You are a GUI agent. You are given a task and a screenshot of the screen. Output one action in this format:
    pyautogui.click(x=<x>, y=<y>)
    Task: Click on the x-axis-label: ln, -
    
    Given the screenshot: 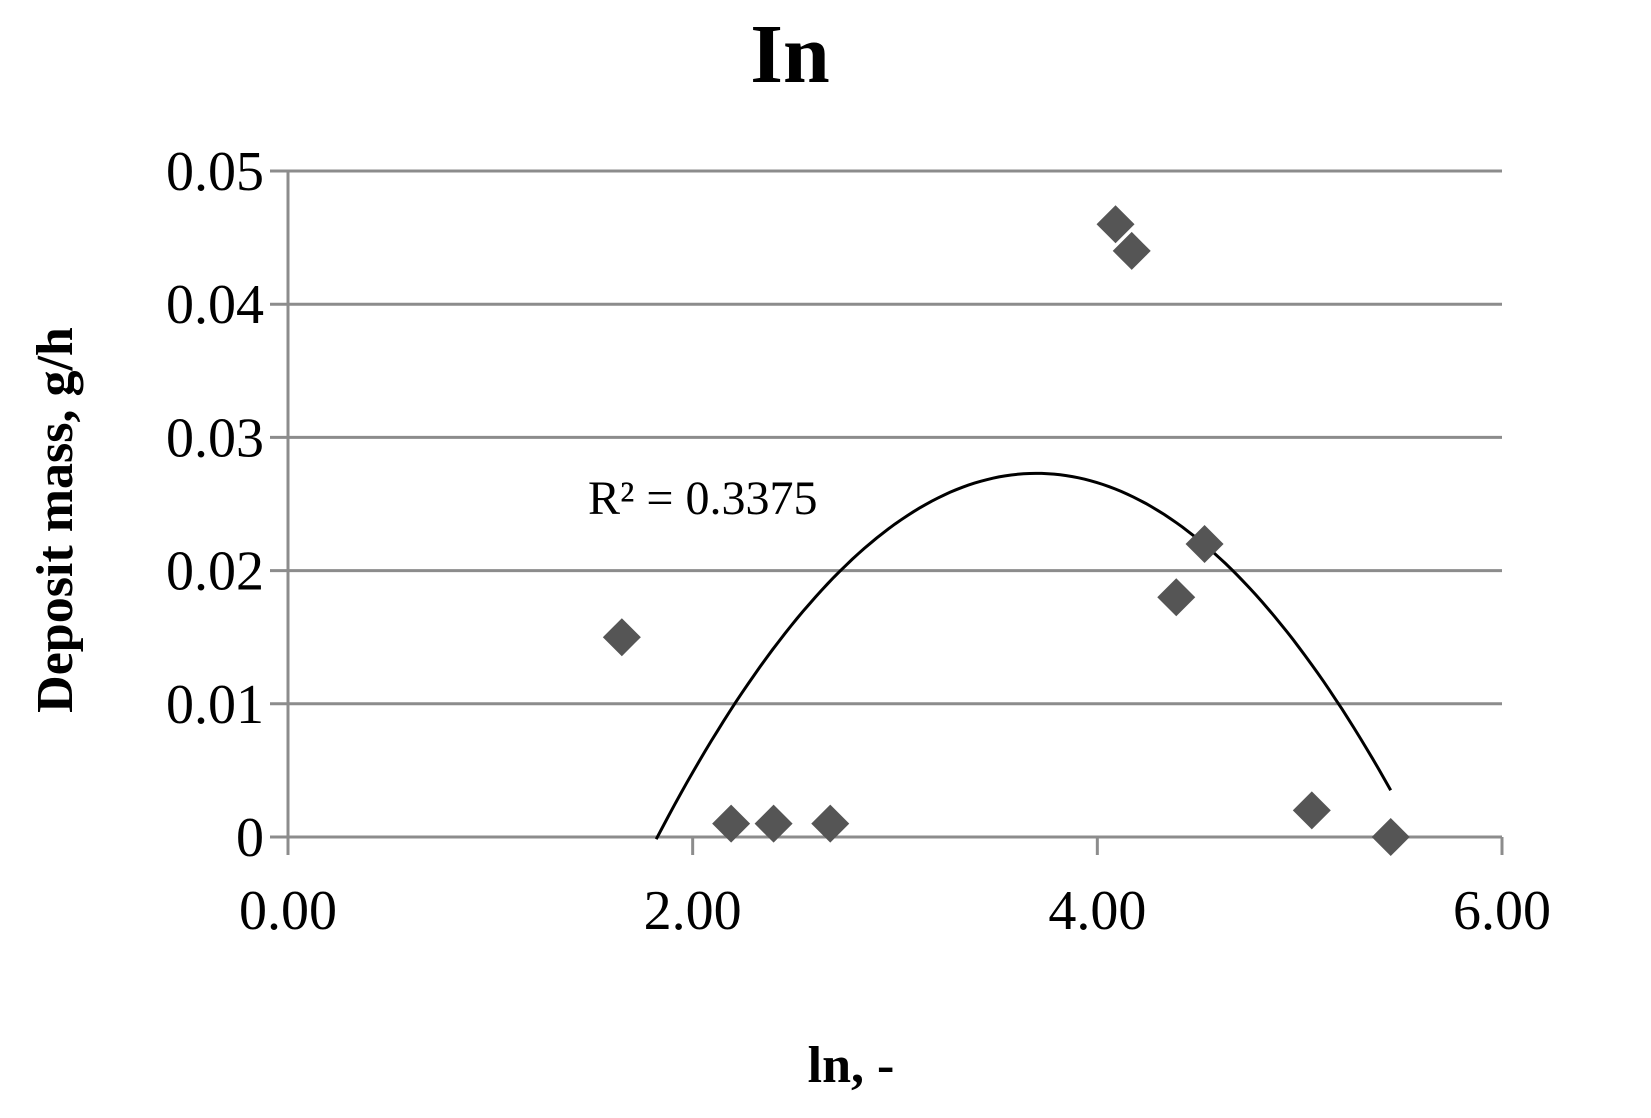 What is the action you would take?
    pyautogui.click(x=851, y=1065)
    